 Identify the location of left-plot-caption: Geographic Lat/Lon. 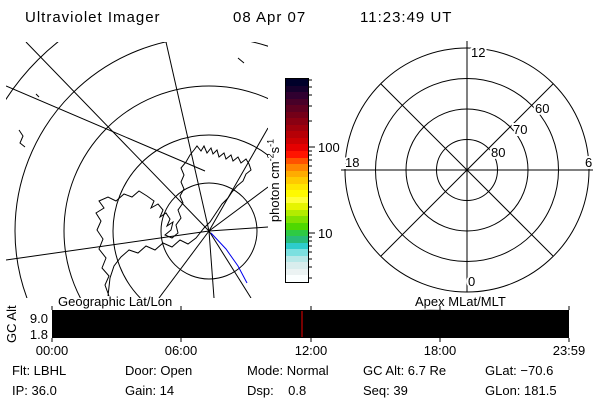
(115, 301).